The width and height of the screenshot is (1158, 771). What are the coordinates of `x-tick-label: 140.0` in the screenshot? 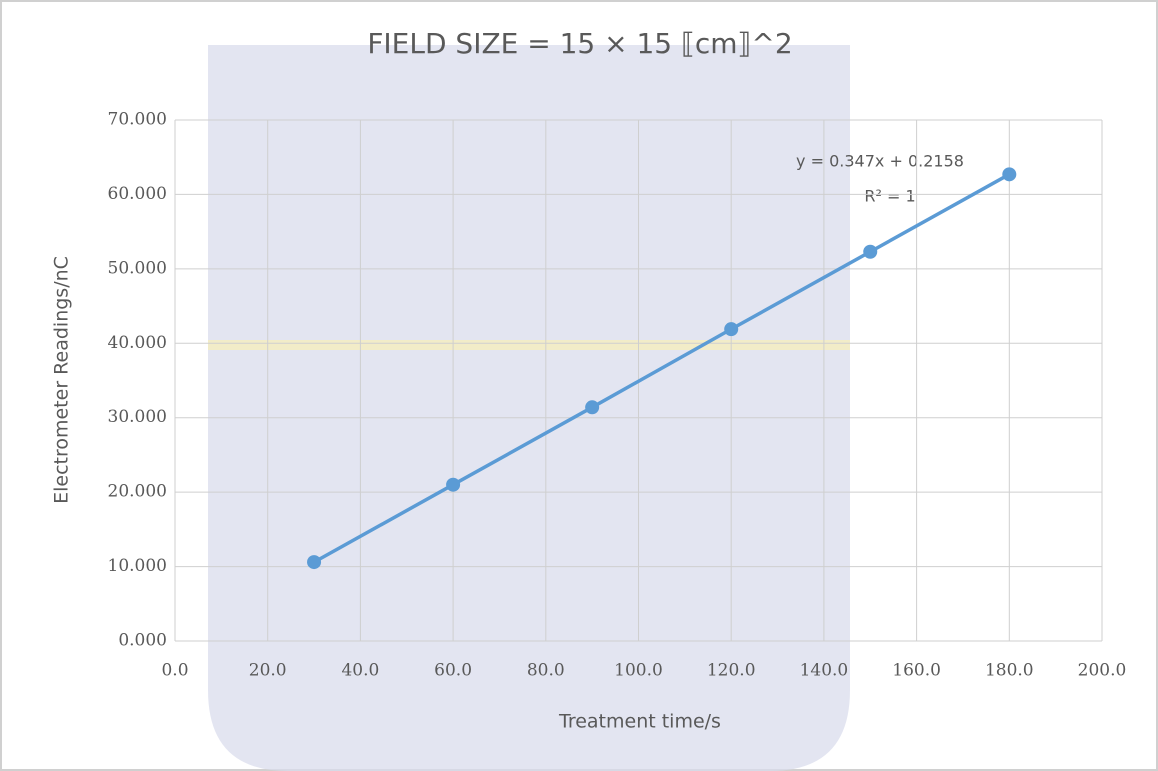 It's located at (824, 671).